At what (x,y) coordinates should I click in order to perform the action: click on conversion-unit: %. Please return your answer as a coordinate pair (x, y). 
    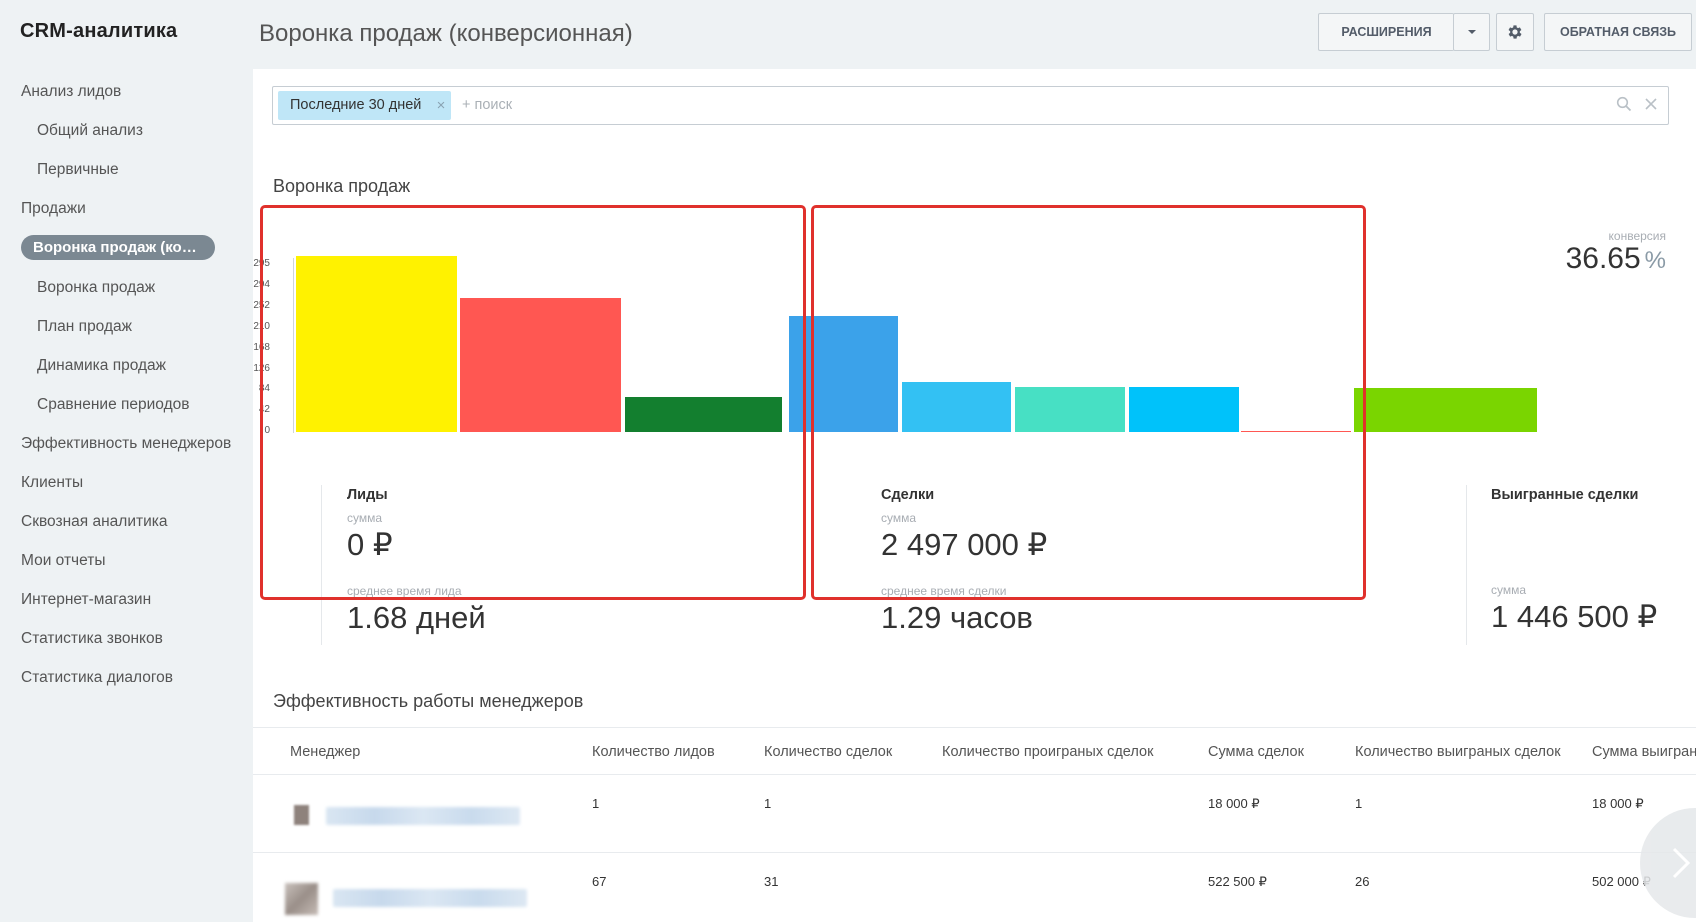
    Looking at the image, I should click on (1655, 260).